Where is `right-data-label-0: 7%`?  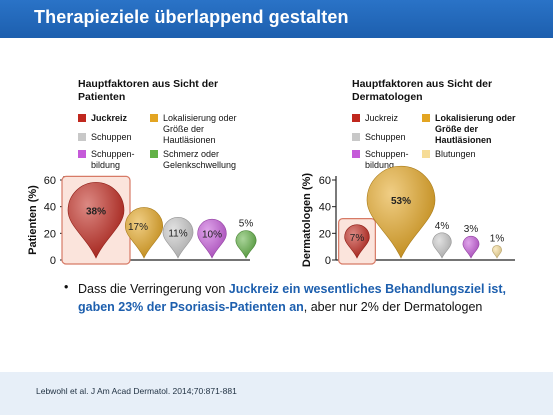 right-data-label-0: 7% is located at coordinates (357, 238).